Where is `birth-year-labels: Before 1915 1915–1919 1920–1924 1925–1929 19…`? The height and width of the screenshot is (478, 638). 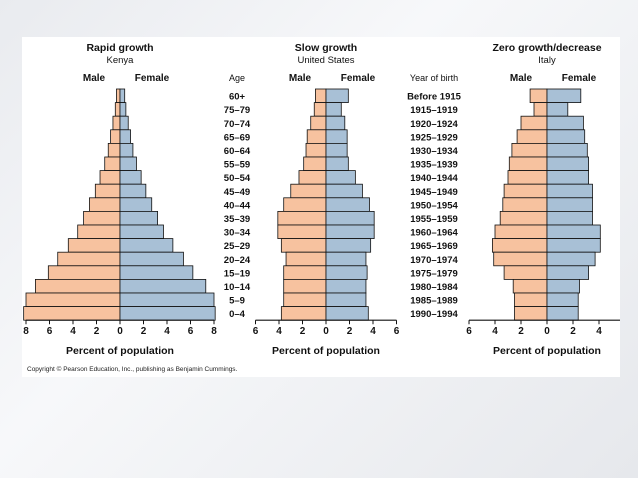 birth-year-labels: Before 1915 1915–1919 1920–1924 1925–1929 19… is located at coordinates (434, 206).